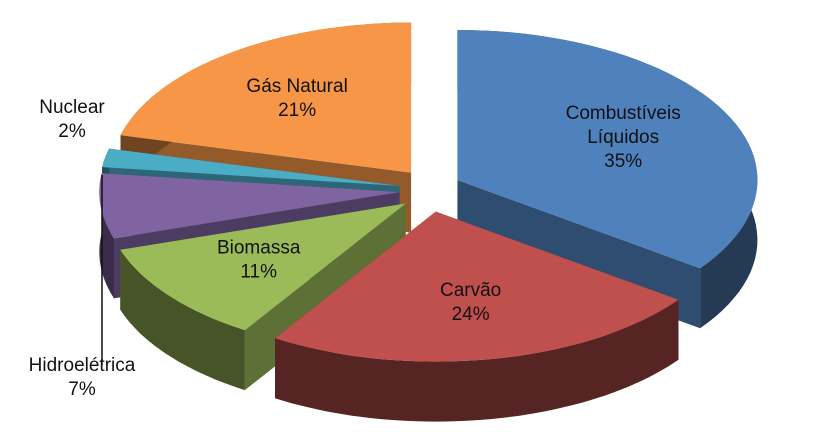 Image resolution: width=834 pixels, height=432 pixels. I want to click on label-line: Nuclear, so click(72, 107).